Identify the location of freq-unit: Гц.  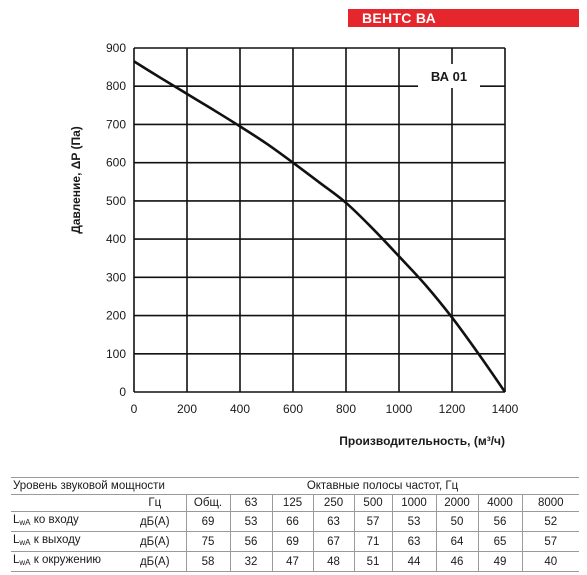
(155, 503).